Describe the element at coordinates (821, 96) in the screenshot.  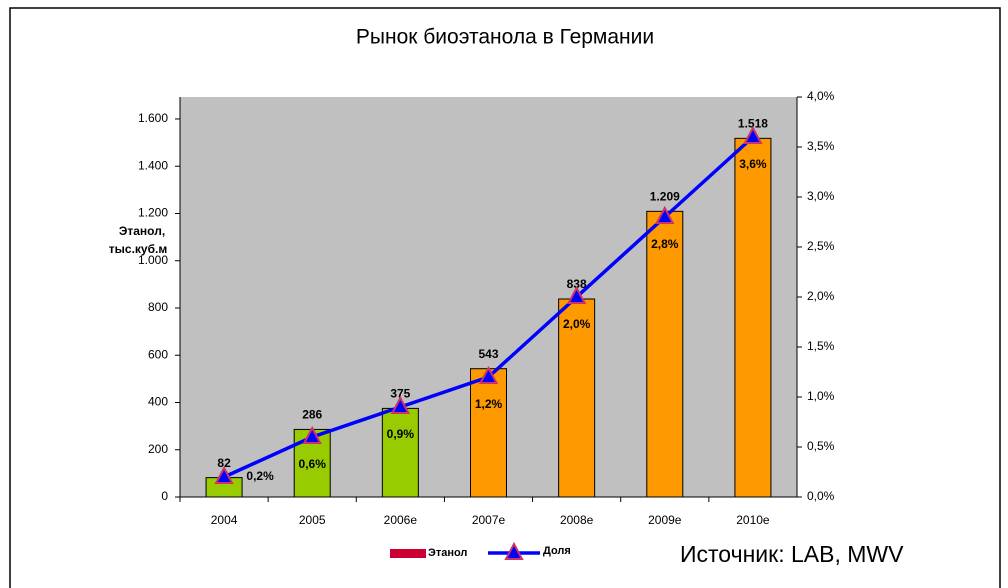
I see `y2-tick-label: 4,0%` at that location.